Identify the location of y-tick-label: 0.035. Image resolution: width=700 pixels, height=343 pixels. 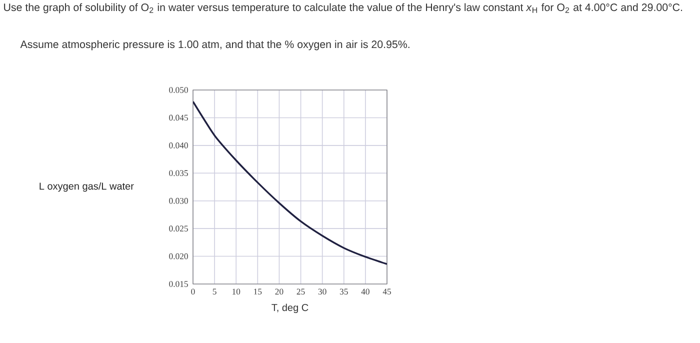
(178, 173).